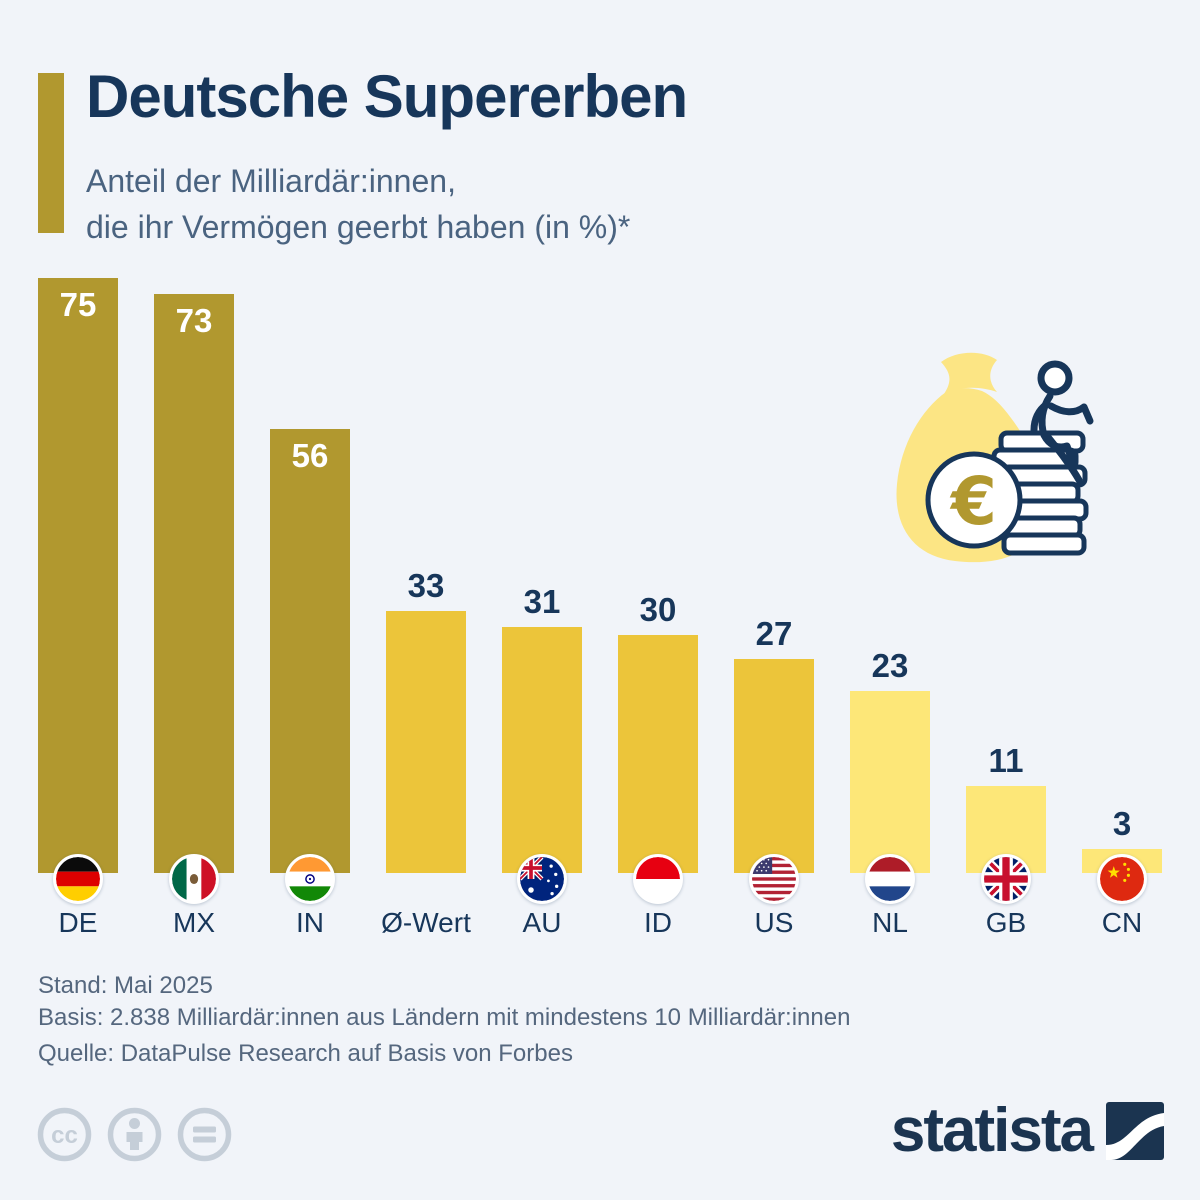  I want to click on flag-in-icon, so click(310, 879).